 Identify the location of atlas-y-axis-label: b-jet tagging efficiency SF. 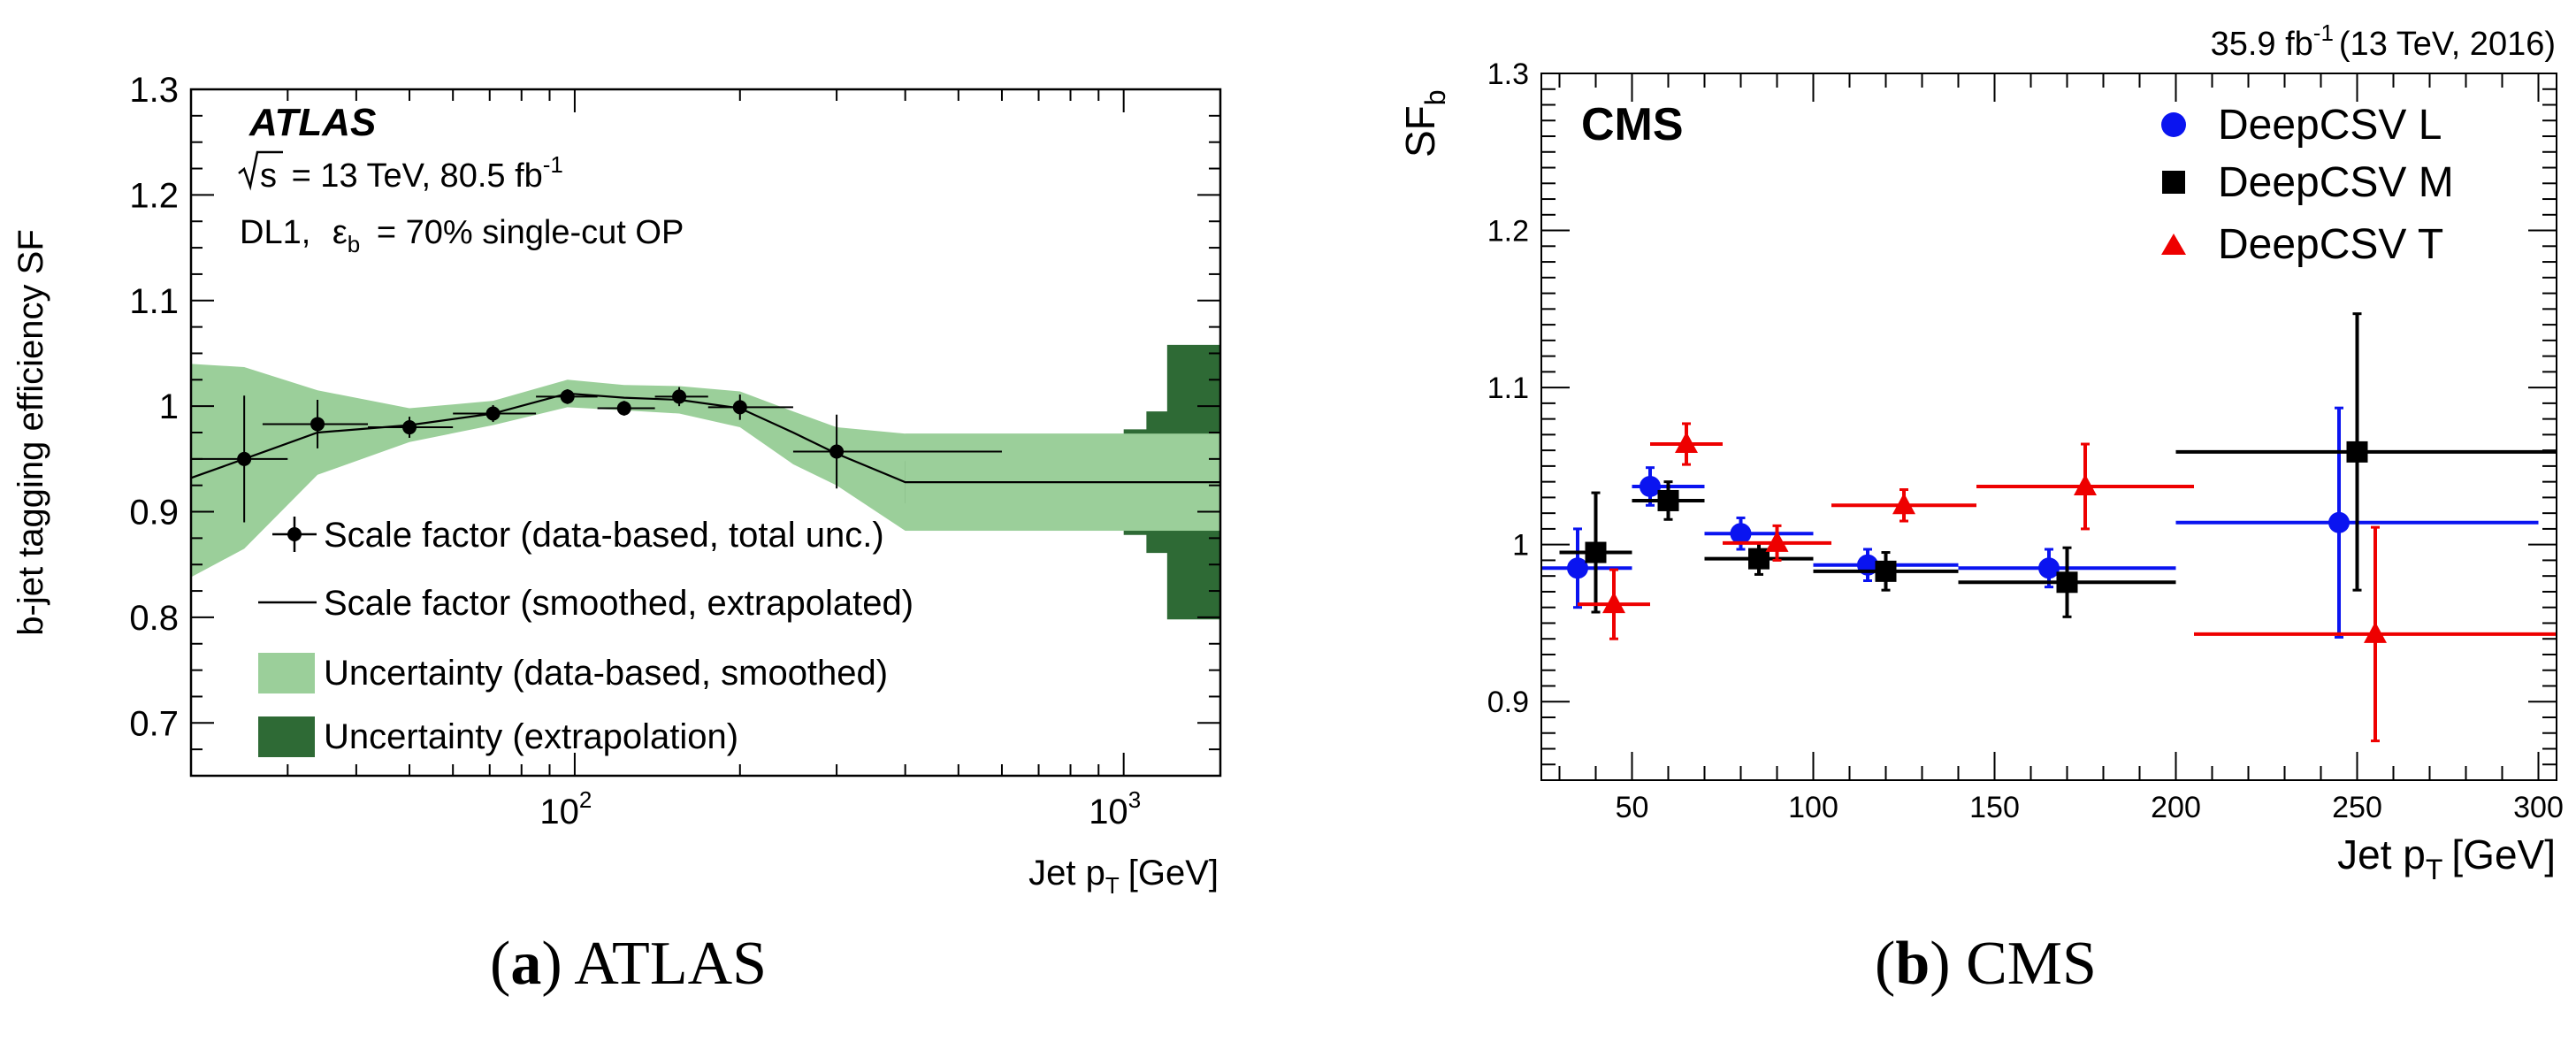
(31, 433).